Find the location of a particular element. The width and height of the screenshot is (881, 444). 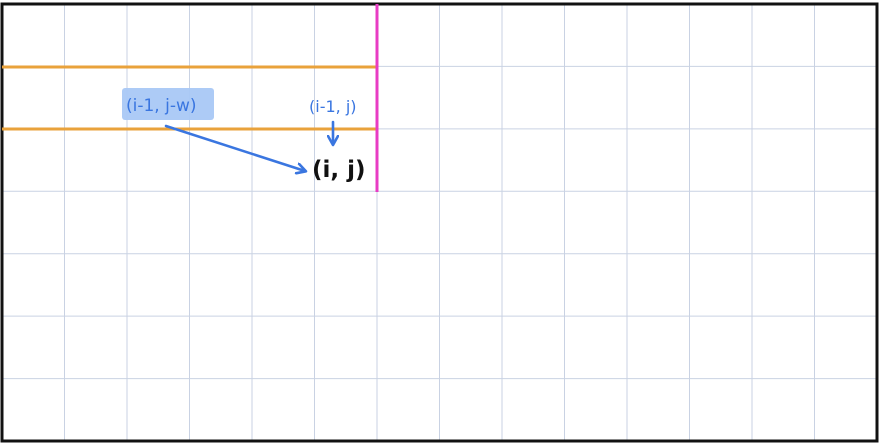

label-current-cell: (i, j) is located at coordinates (339, 170).